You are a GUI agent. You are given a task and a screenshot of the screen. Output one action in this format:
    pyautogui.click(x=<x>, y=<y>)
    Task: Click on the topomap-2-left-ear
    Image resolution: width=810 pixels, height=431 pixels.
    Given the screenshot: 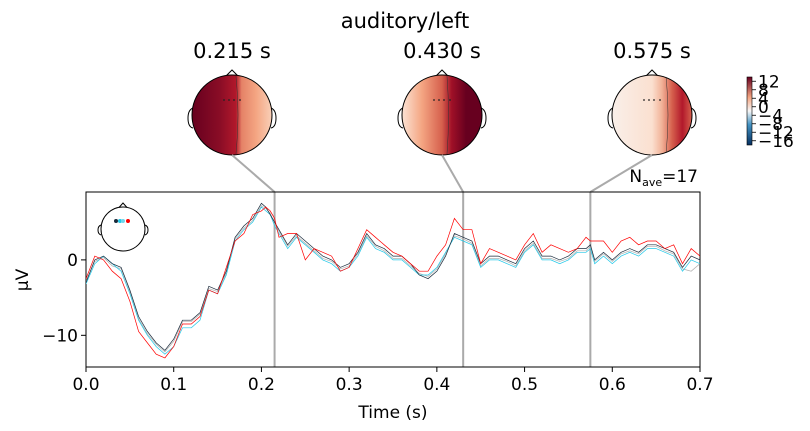 What is the action you would take?
    pyautogui.click(x=400, y=118)
    